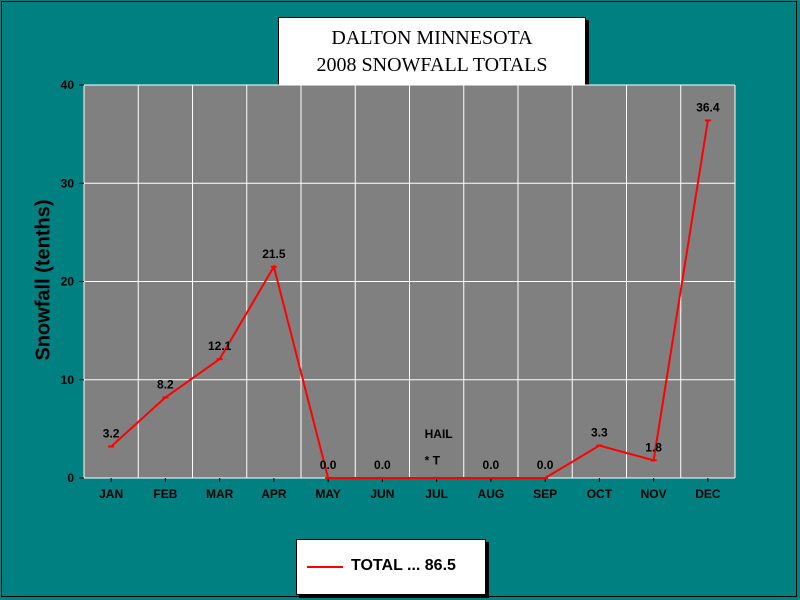  I want to click on annotation: HAIL, so click(439, 434).